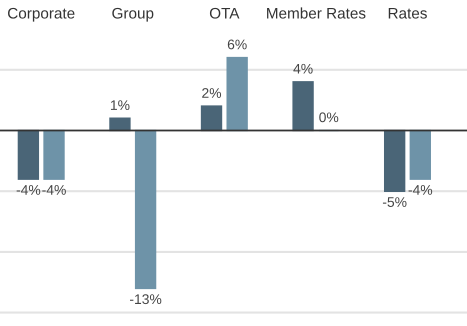 The height and width of the screenshot is (326, 467). What do you see at coordinates (120, 105) in the screenshot?
I see `data-label: 1%` at bounding box center [120, 105].